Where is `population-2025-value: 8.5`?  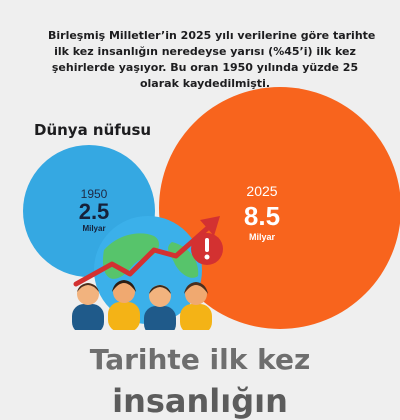 population-2025-value: 8.5 is located at coordinates (262, 216).